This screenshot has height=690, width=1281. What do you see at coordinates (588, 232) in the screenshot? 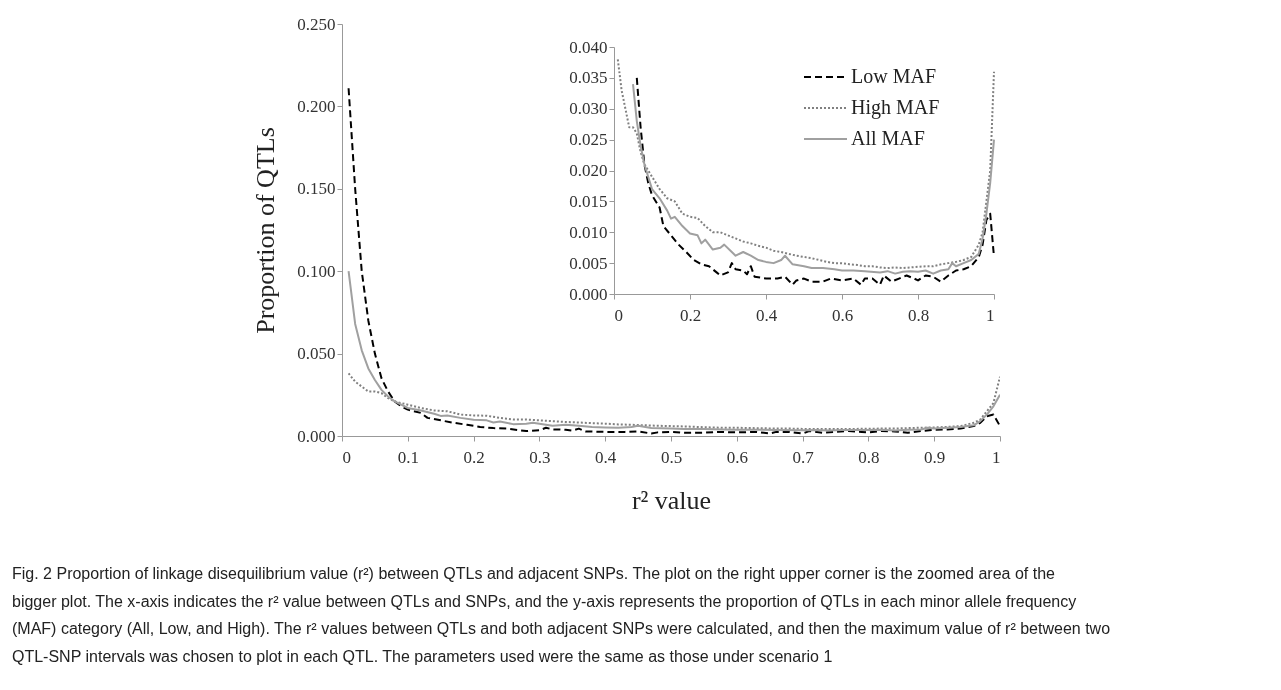
I see `y-tick-label: 0.010` at bounding box center [588, 232].